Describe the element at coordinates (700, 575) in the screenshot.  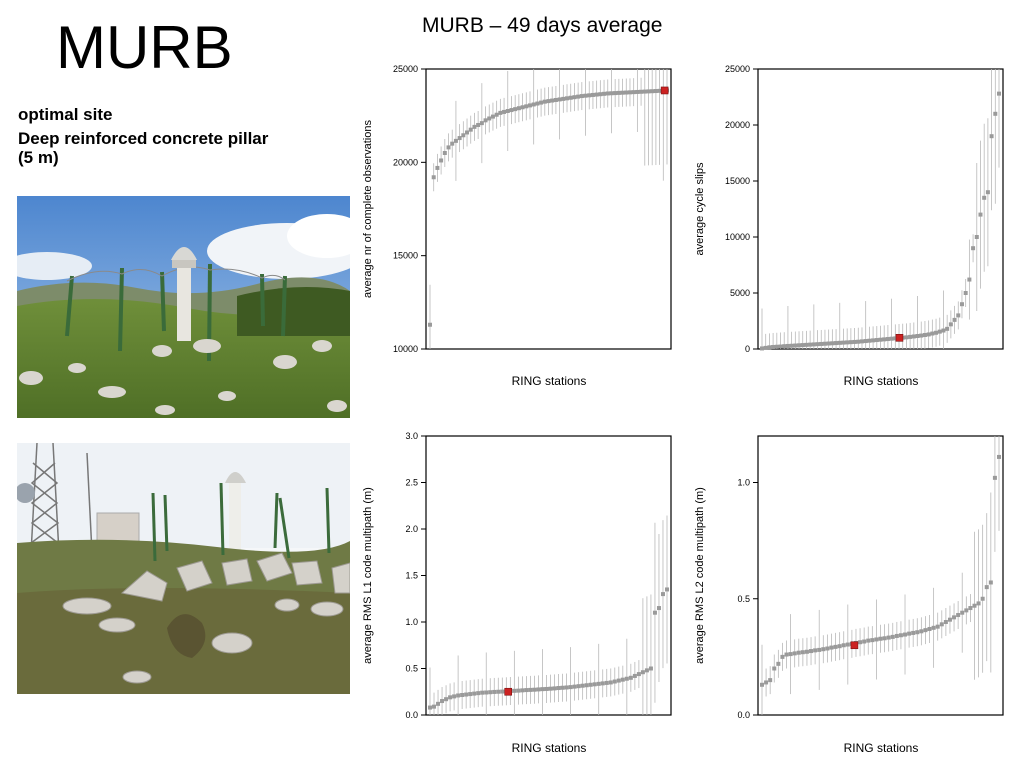
I see `chart4-ylabel: average RMS L2 code multipath (m)` at that location.